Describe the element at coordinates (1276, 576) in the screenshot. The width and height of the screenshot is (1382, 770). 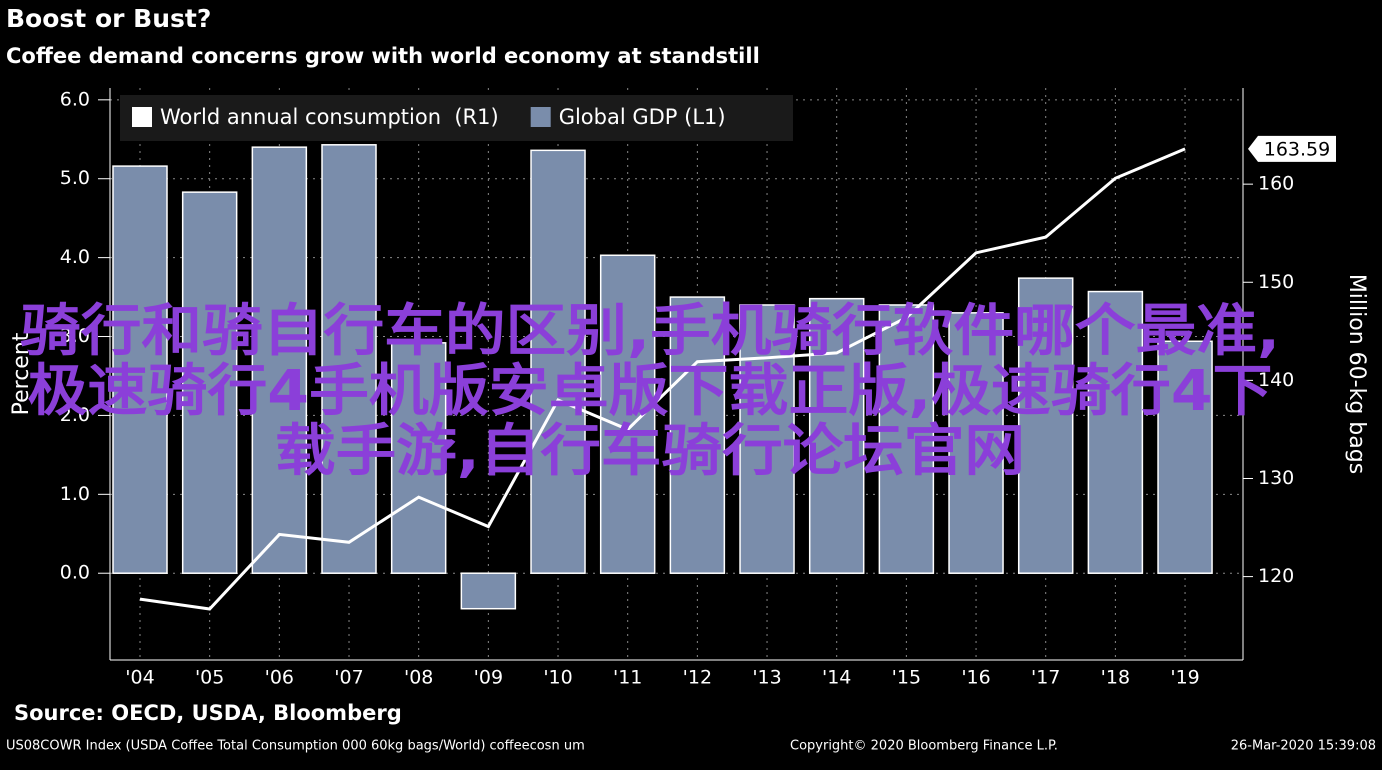
I see `y2-tick-label: 120` at that location.